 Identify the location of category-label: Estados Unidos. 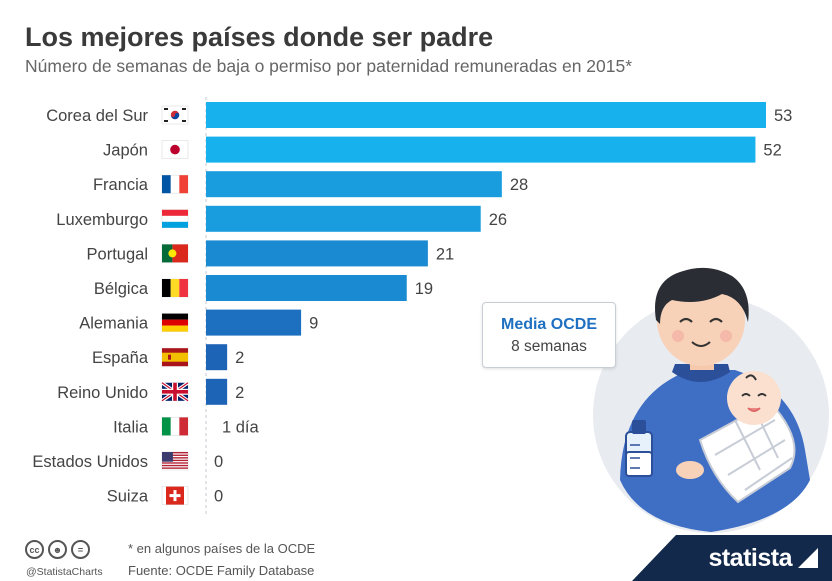
(90, 462).